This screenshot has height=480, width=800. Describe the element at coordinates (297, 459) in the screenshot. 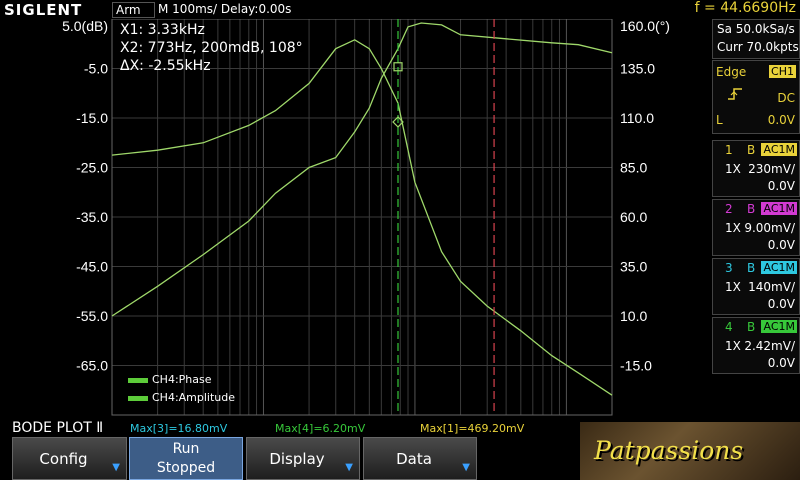

I see `display-label: Display` at that location.